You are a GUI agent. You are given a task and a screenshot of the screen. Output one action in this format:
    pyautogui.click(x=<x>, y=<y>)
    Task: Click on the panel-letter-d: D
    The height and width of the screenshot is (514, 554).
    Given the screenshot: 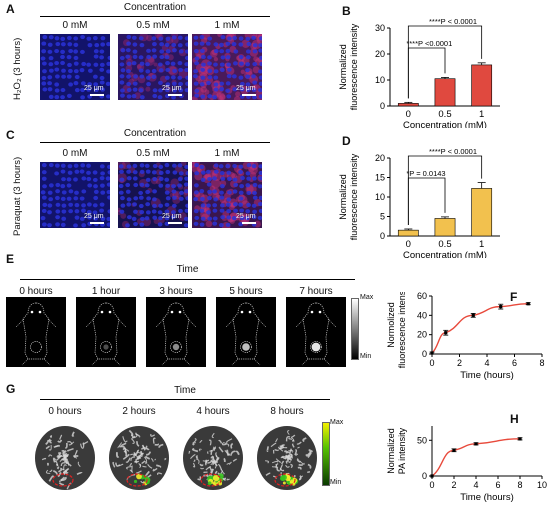 What is the action you would take?
    pyautogui.click(x=346, y=141)
    